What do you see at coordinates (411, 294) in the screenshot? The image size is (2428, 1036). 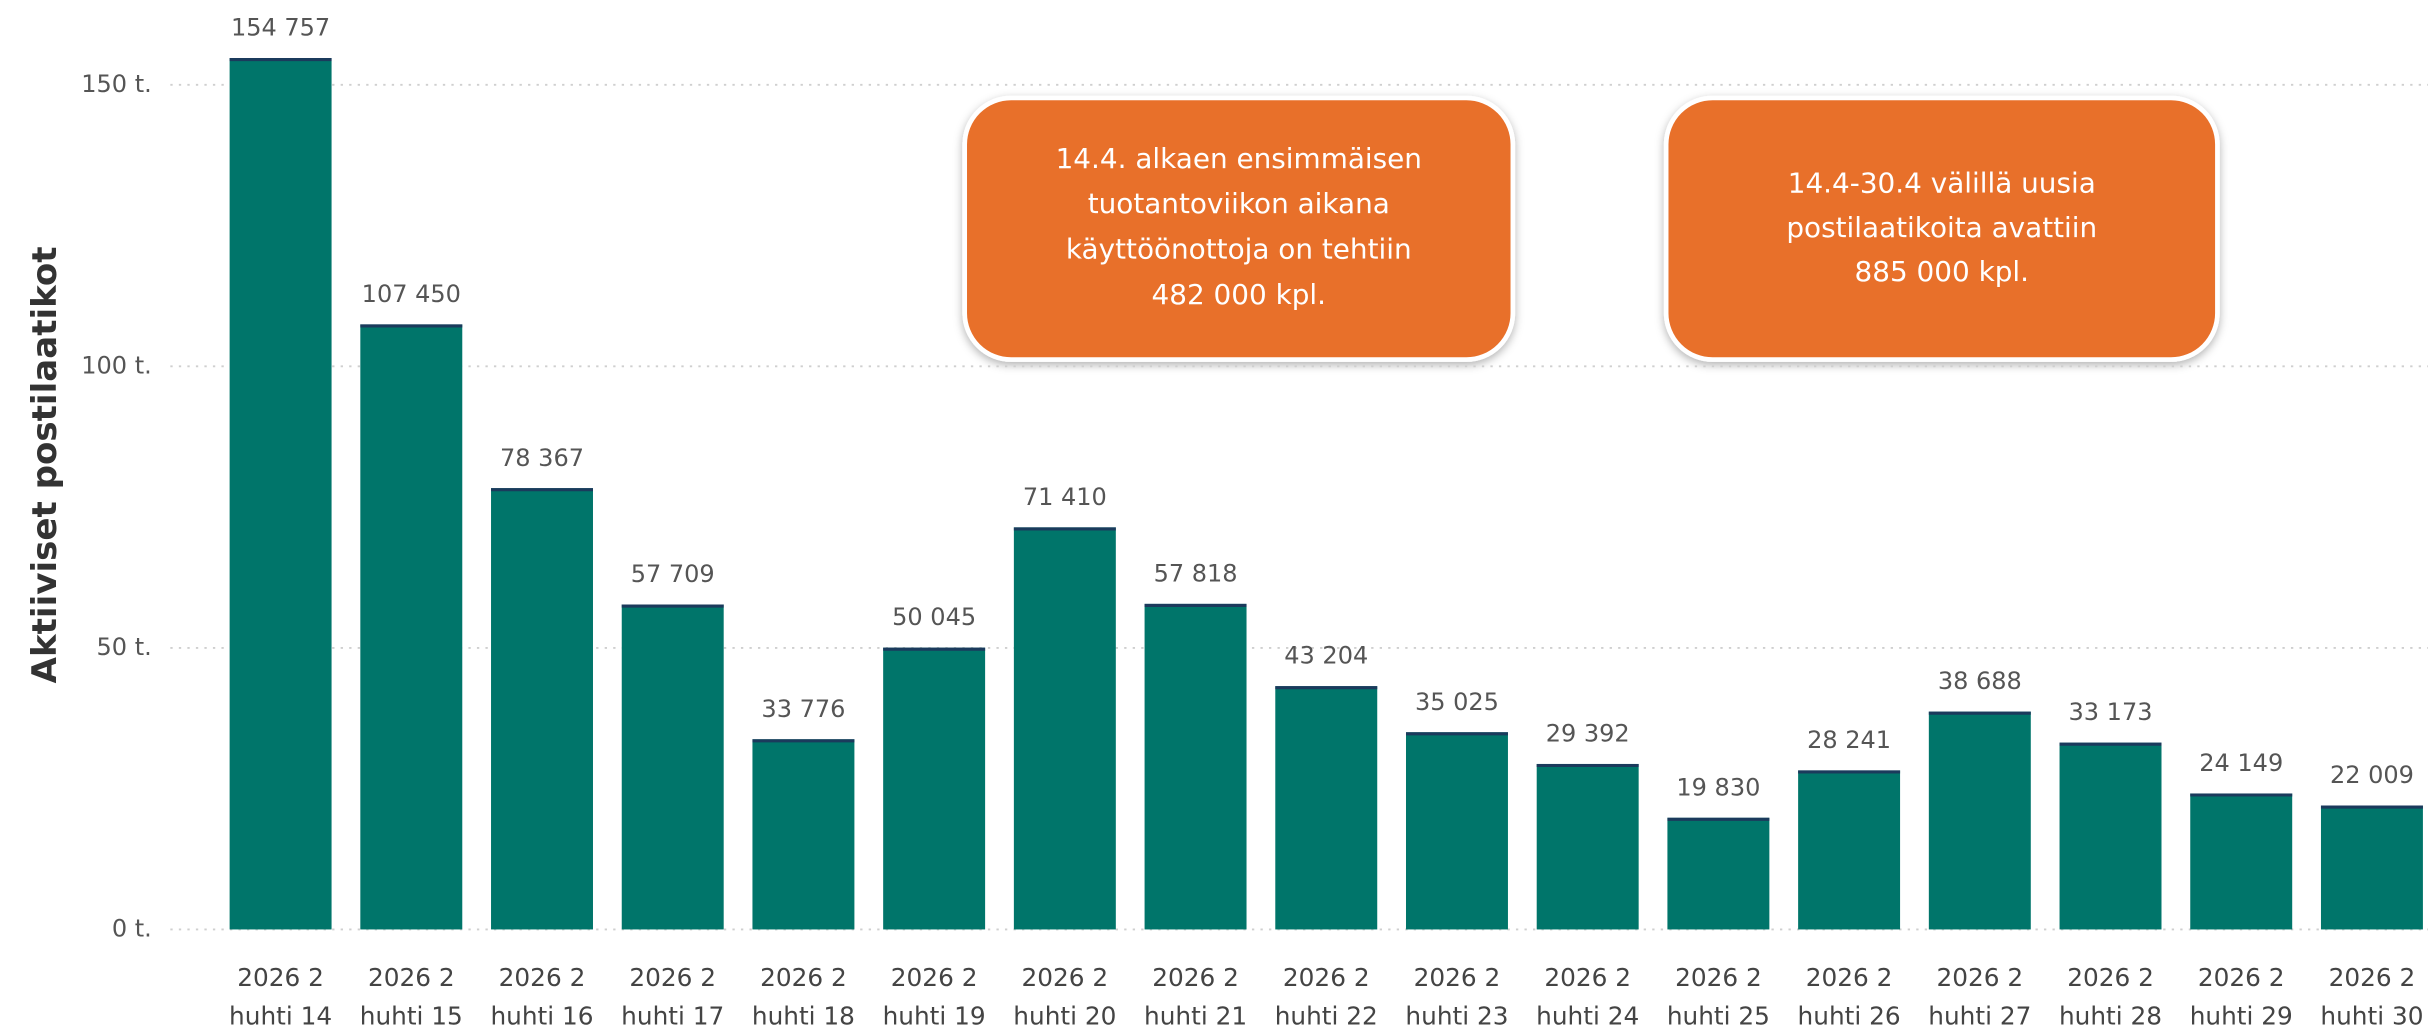 I see `value-label: 107 450` at bounding box center [411, 294].